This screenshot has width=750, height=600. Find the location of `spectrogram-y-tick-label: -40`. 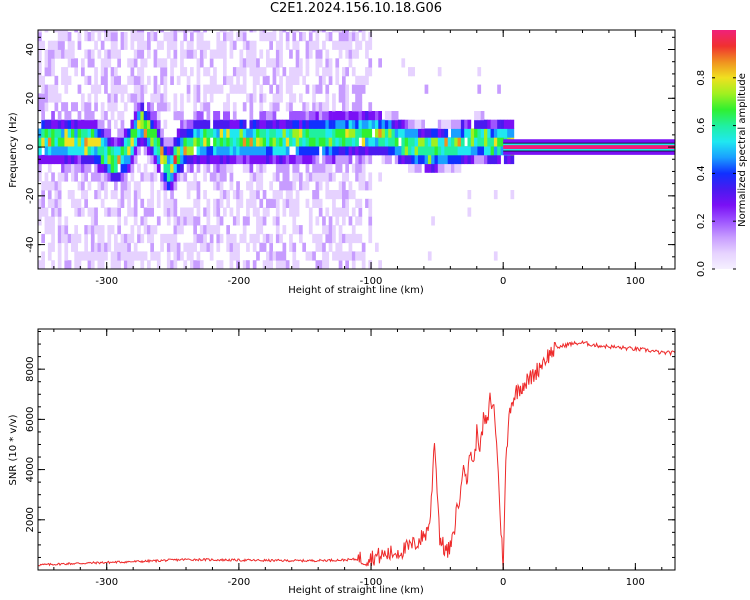

spectrogram-y-tick-label: -40 is located at coordinates (30, 244).